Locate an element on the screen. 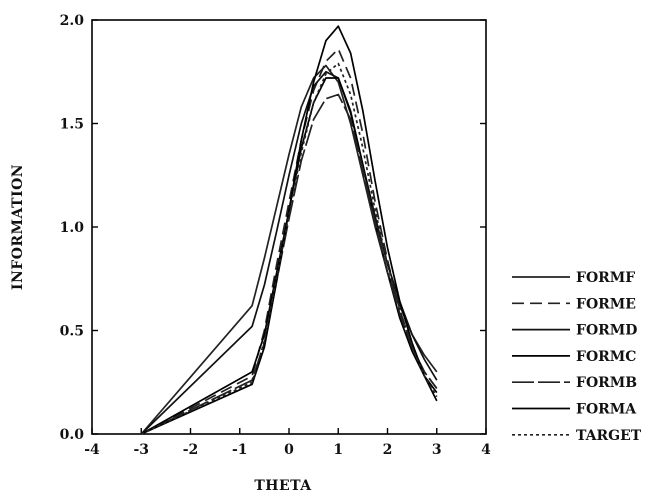 The image size is (661, 502). y-axis-title: INFORMATION is located at coordinates (18, 227).